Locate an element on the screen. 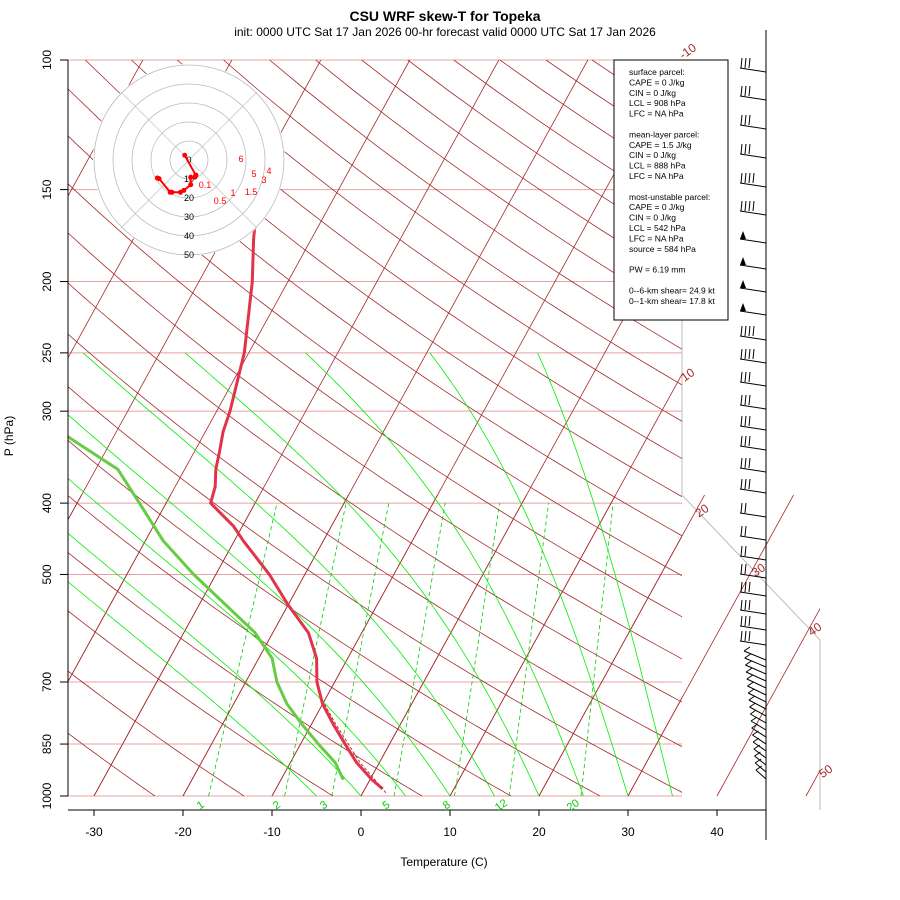 The width and height of the screenshot is (900, 900). y-tick-label: 700 is located at coordinates (47, 682).